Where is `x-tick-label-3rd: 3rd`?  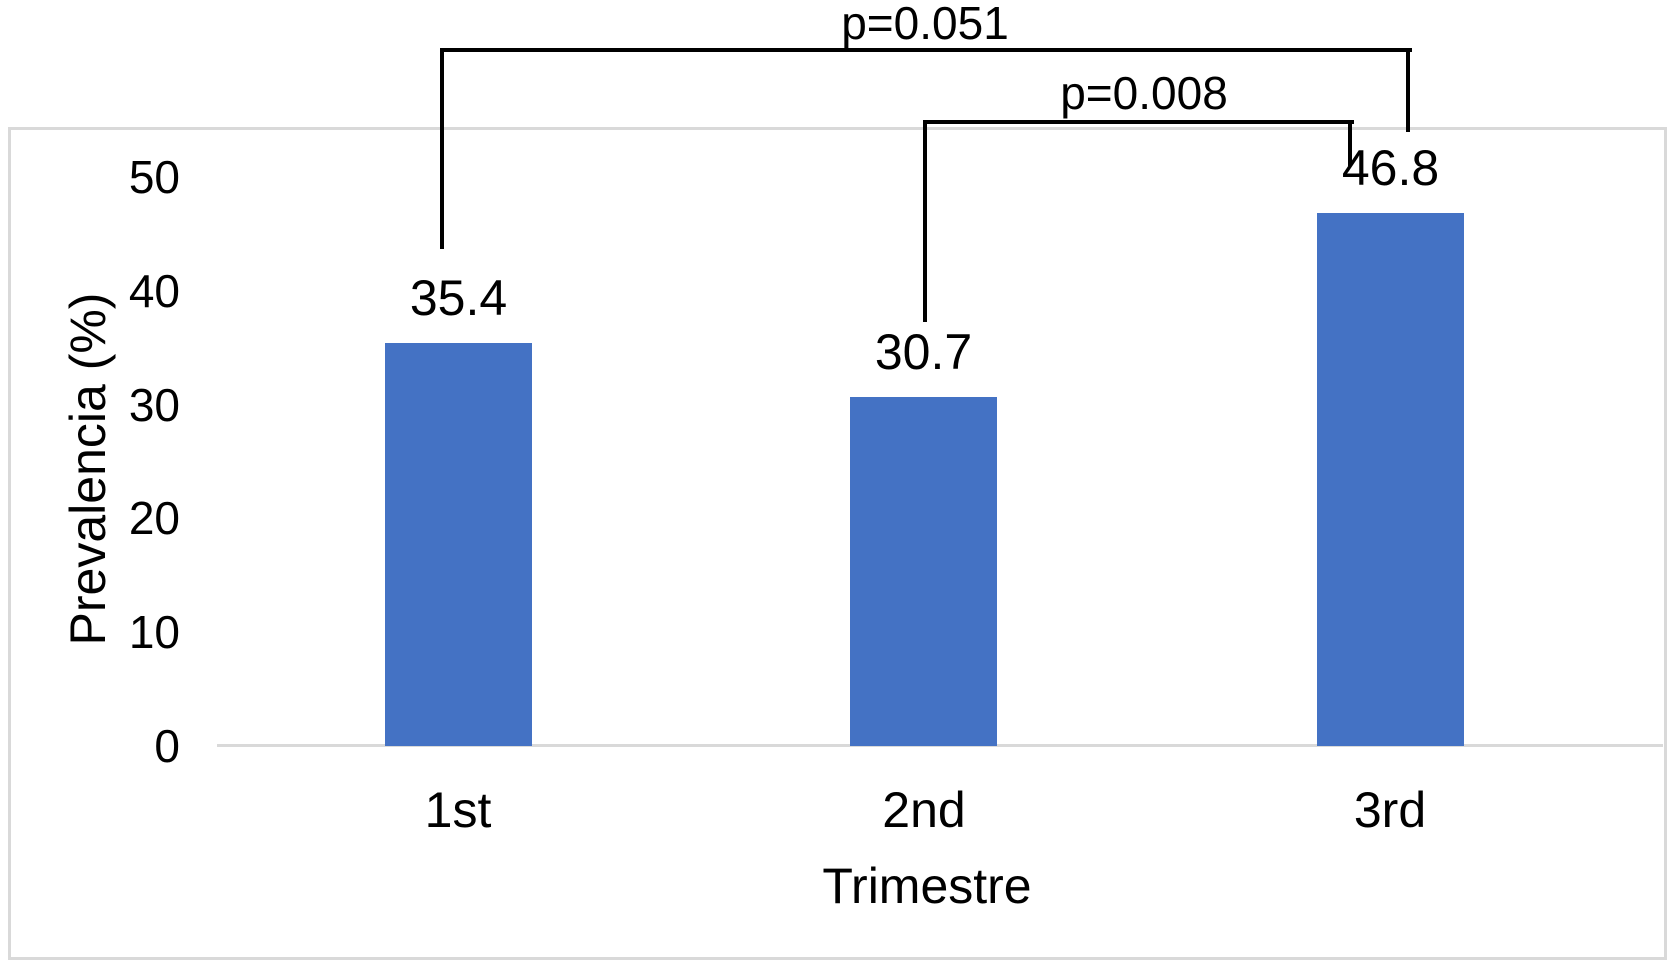 x-tick-label-3rd: 3rd is located at coordinates (1390, 810).